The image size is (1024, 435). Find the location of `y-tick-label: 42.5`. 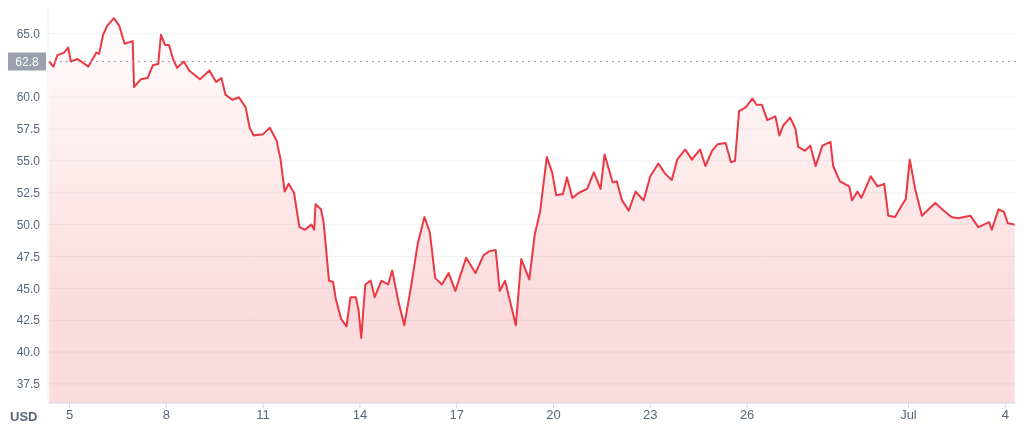

y-tick-label: 42.5 is located at coordinates (28, 320).